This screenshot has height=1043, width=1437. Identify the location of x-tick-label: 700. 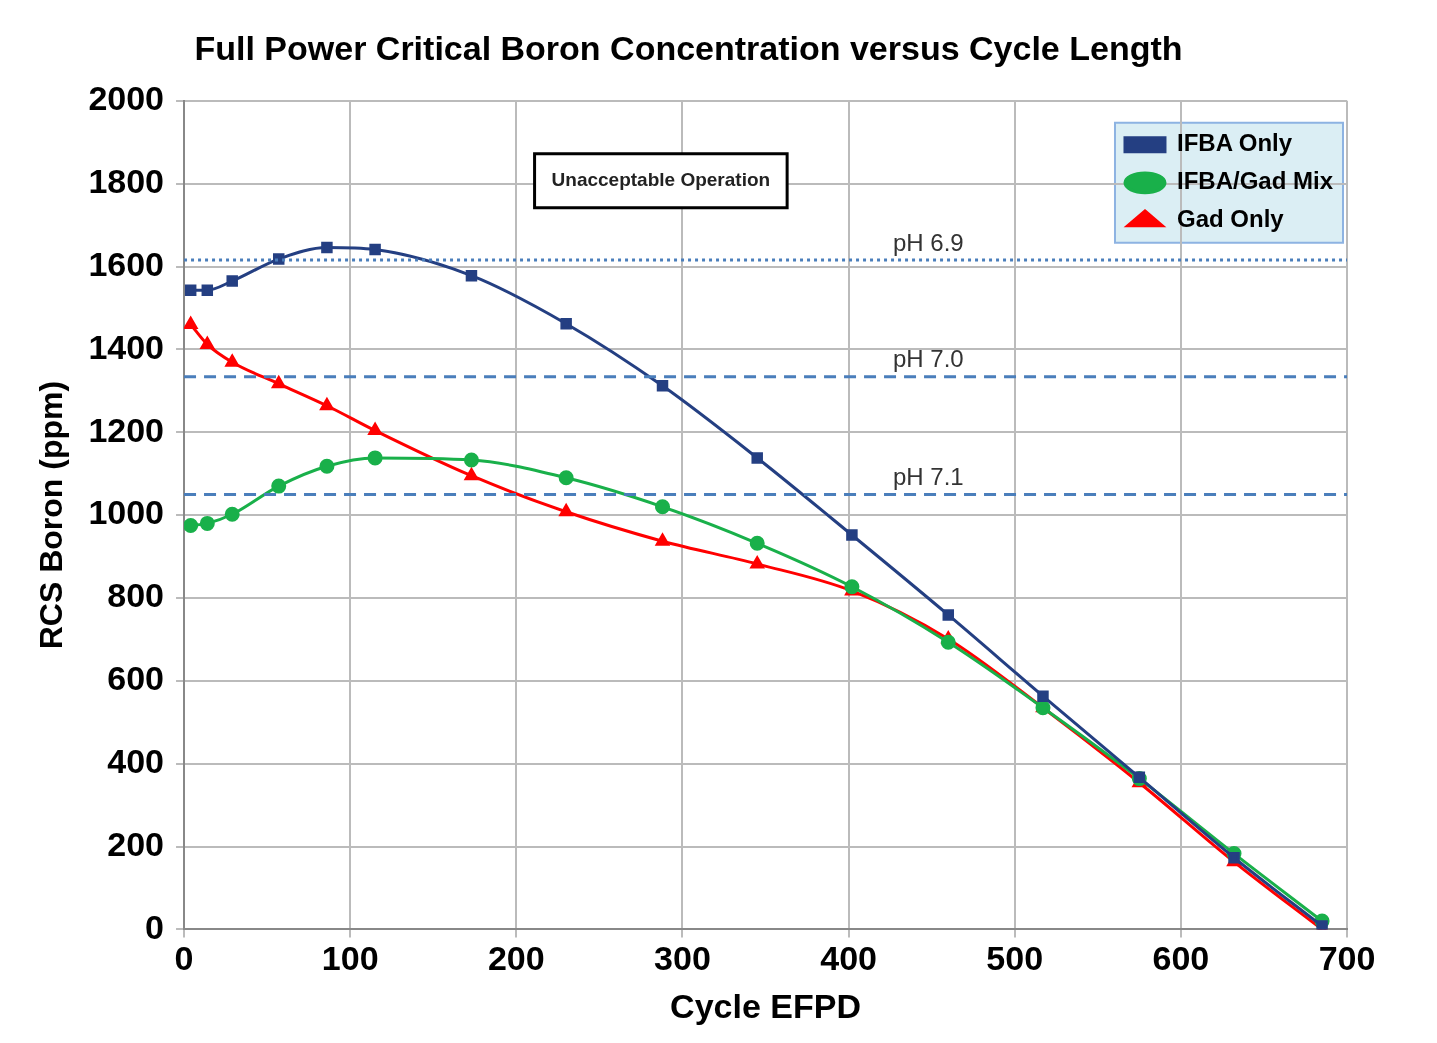
(1347, 958).